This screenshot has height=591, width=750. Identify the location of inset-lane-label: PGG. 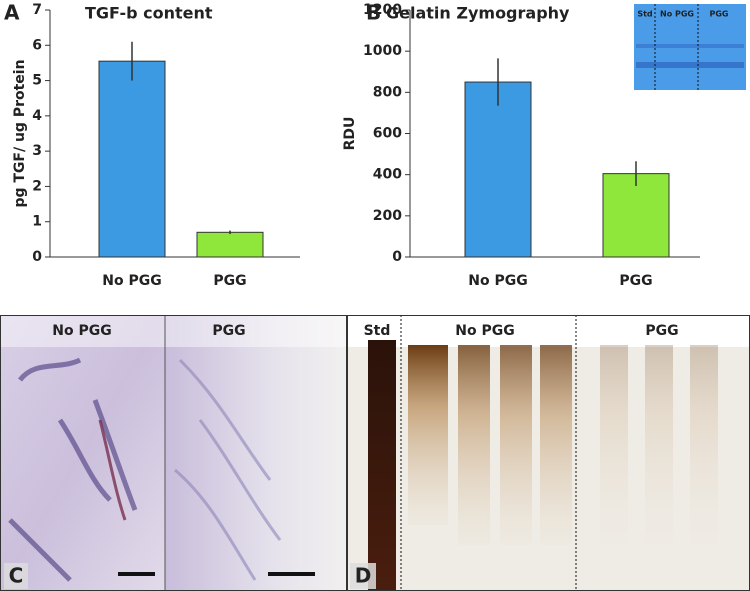
(719, 14).